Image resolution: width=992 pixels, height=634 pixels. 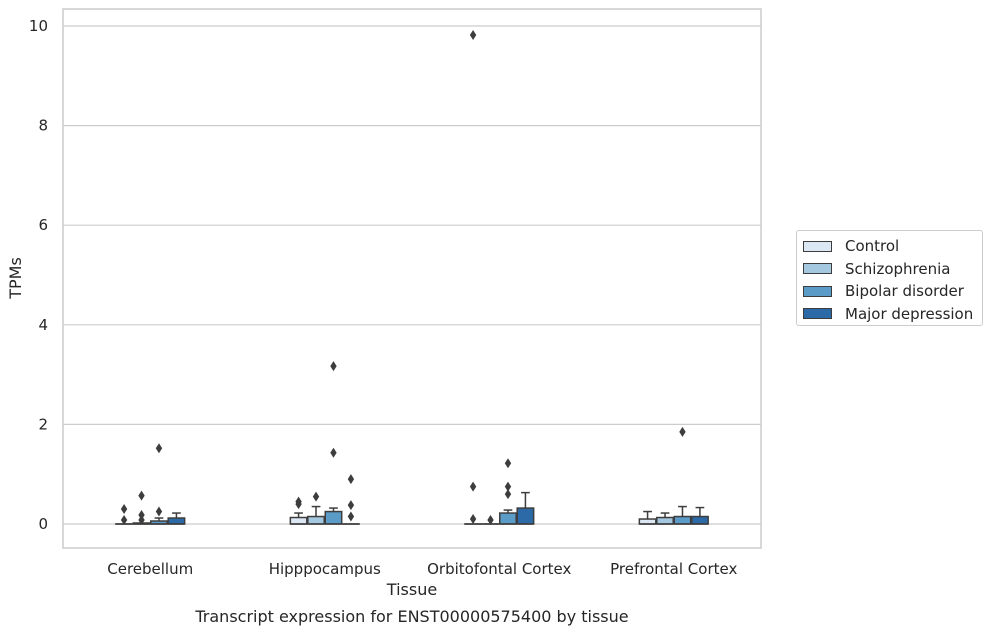 I want to click on x-tick-label: Orbitofontal Cortex, so click(x=499, y=569).